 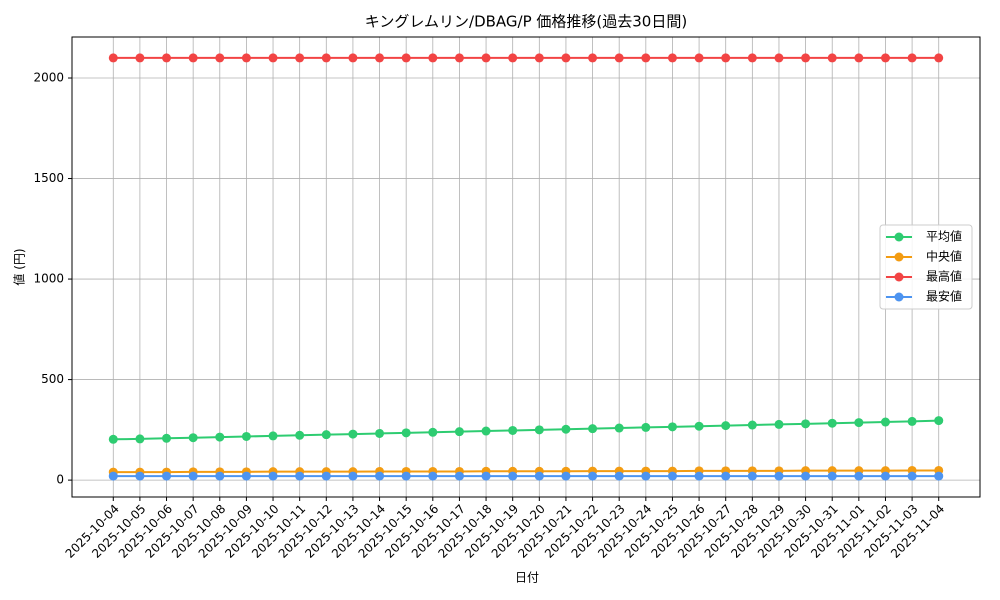 What do you see at coordinates (944, 296) in the screenshot?
I see `legend-label: 最安値` at bounding box center [944, 296].